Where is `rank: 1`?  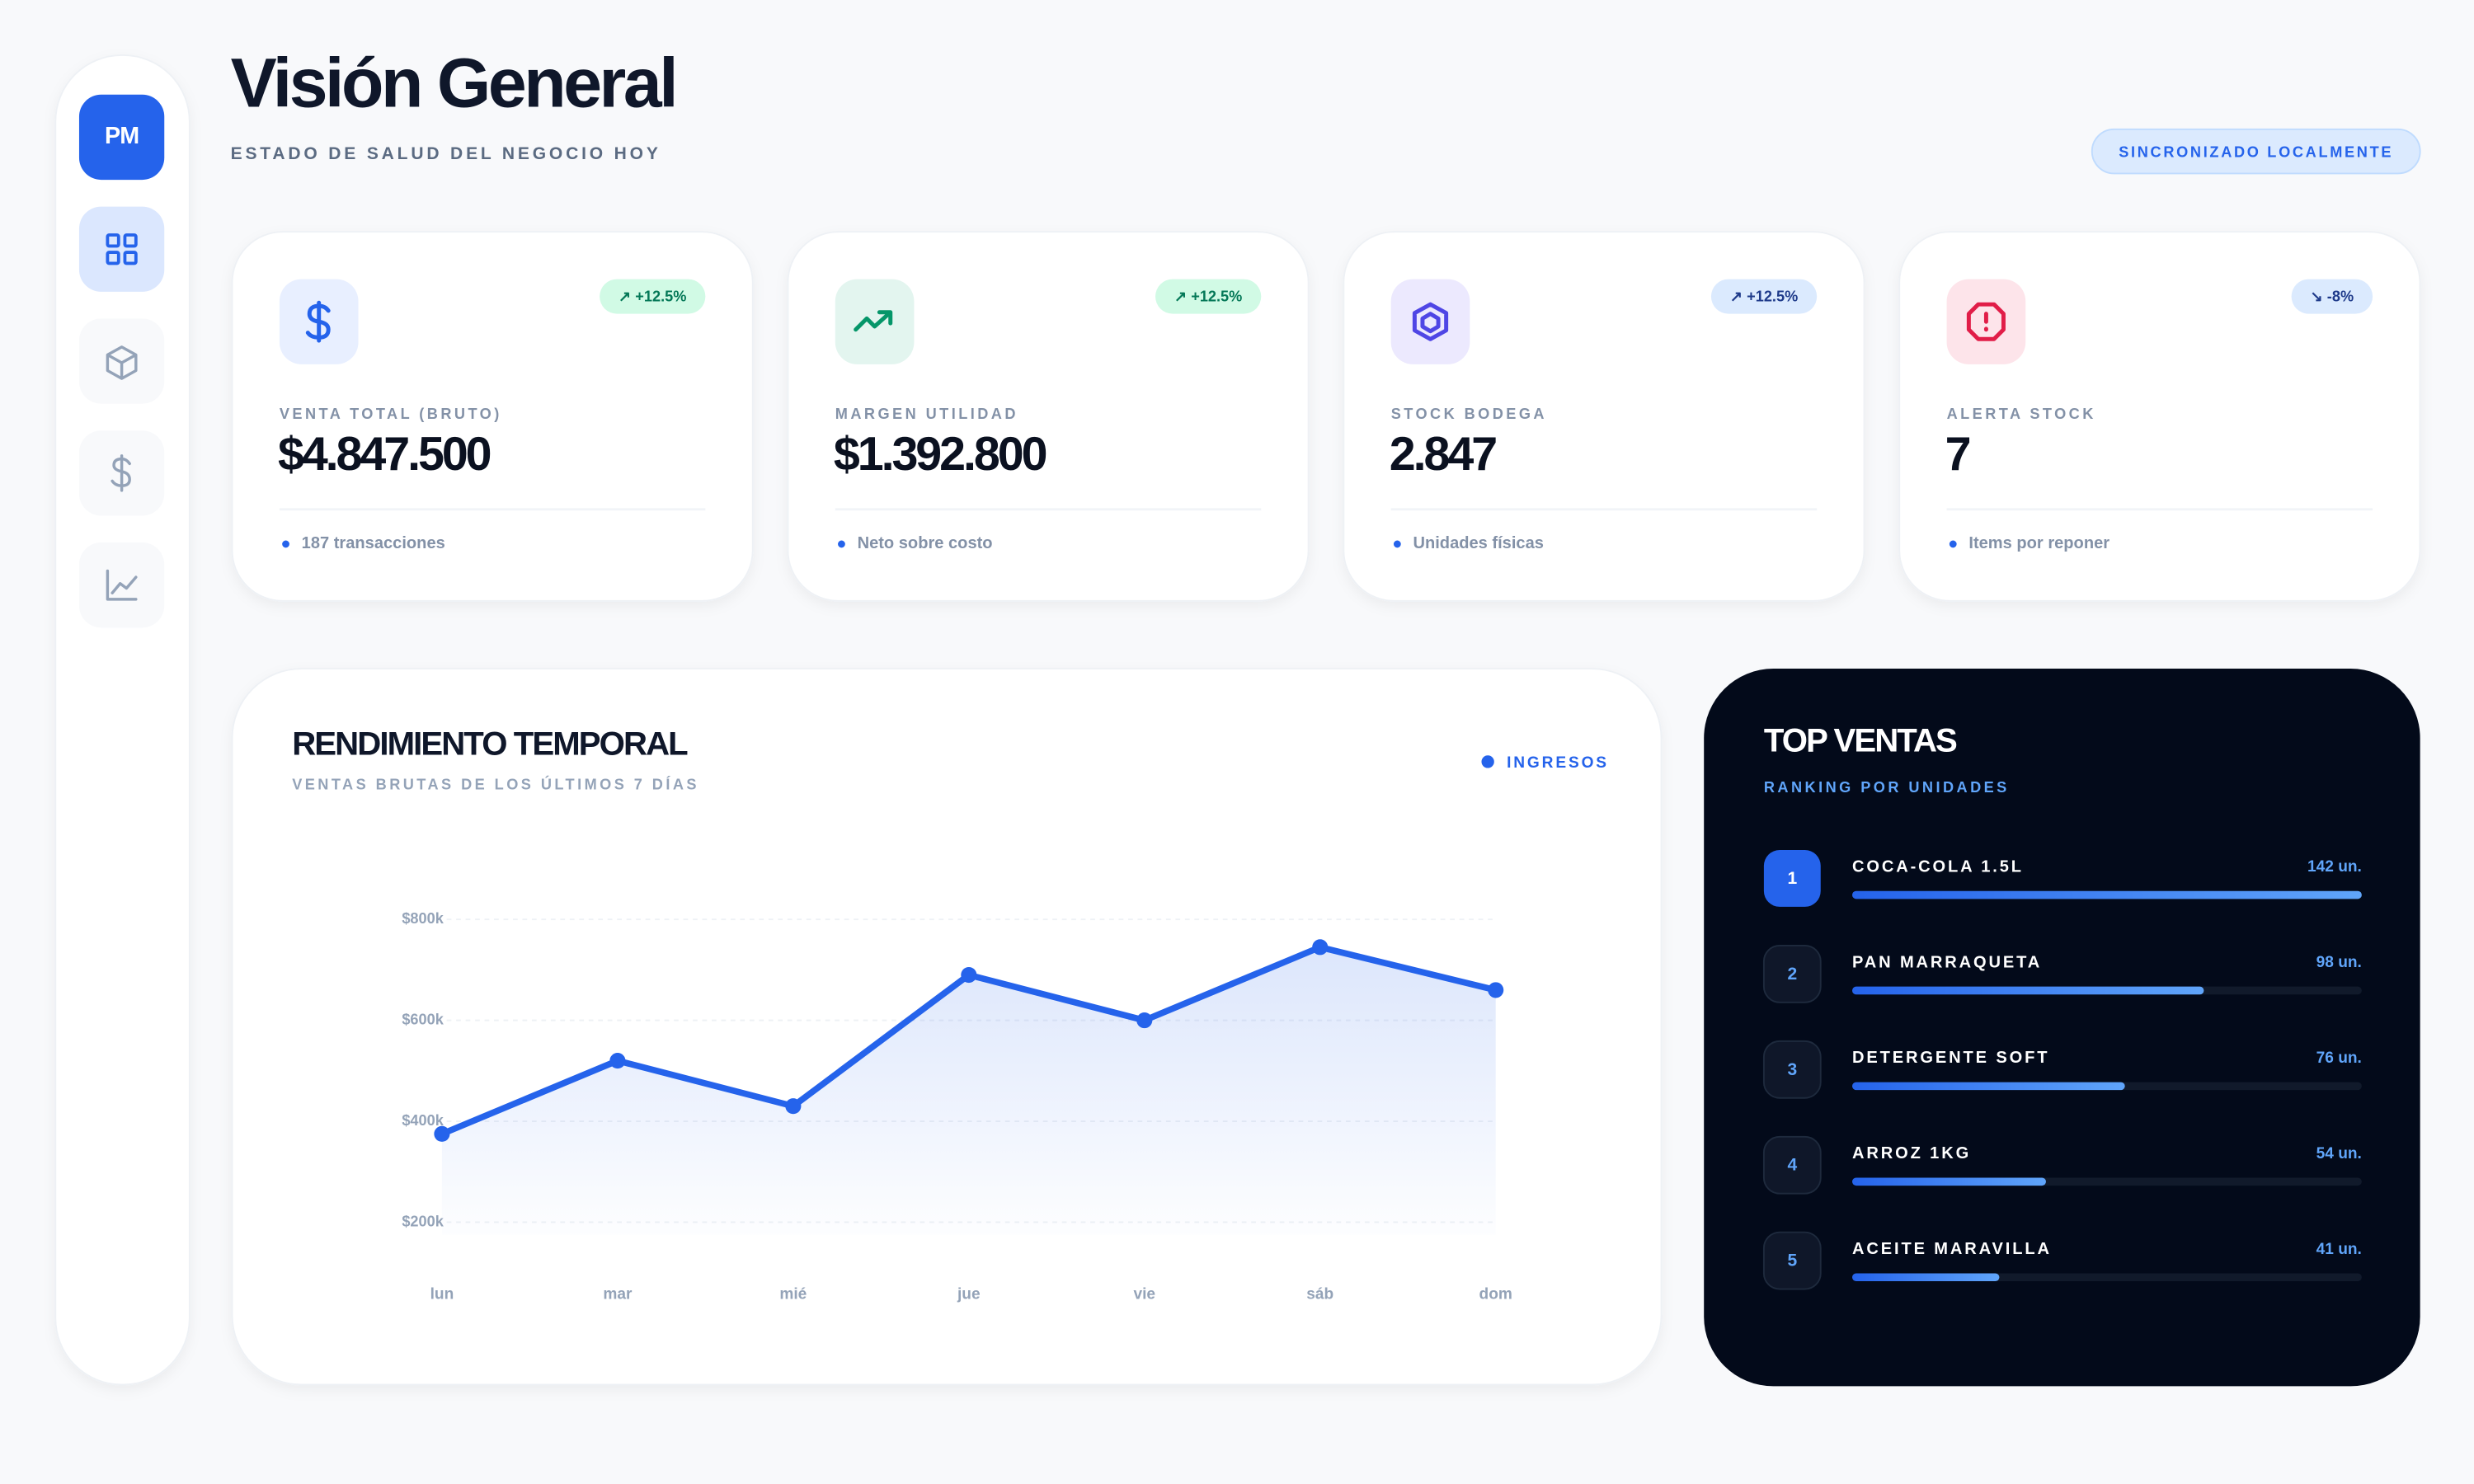 rank: 1 is located at coordinates (1792, 878).